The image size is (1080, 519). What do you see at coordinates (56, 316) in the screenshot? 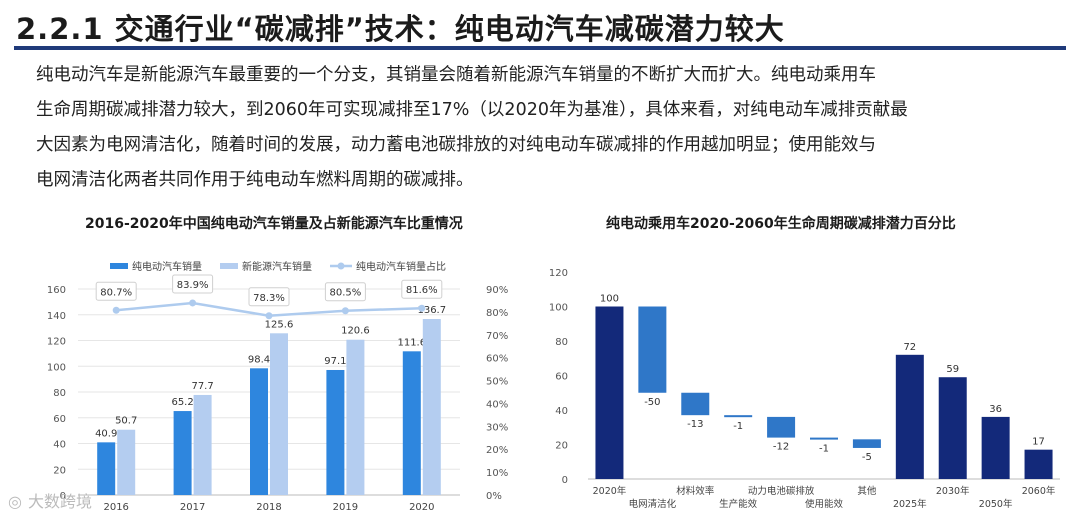
I see `y-tick-label: 140` at bounding box center [56, 316].